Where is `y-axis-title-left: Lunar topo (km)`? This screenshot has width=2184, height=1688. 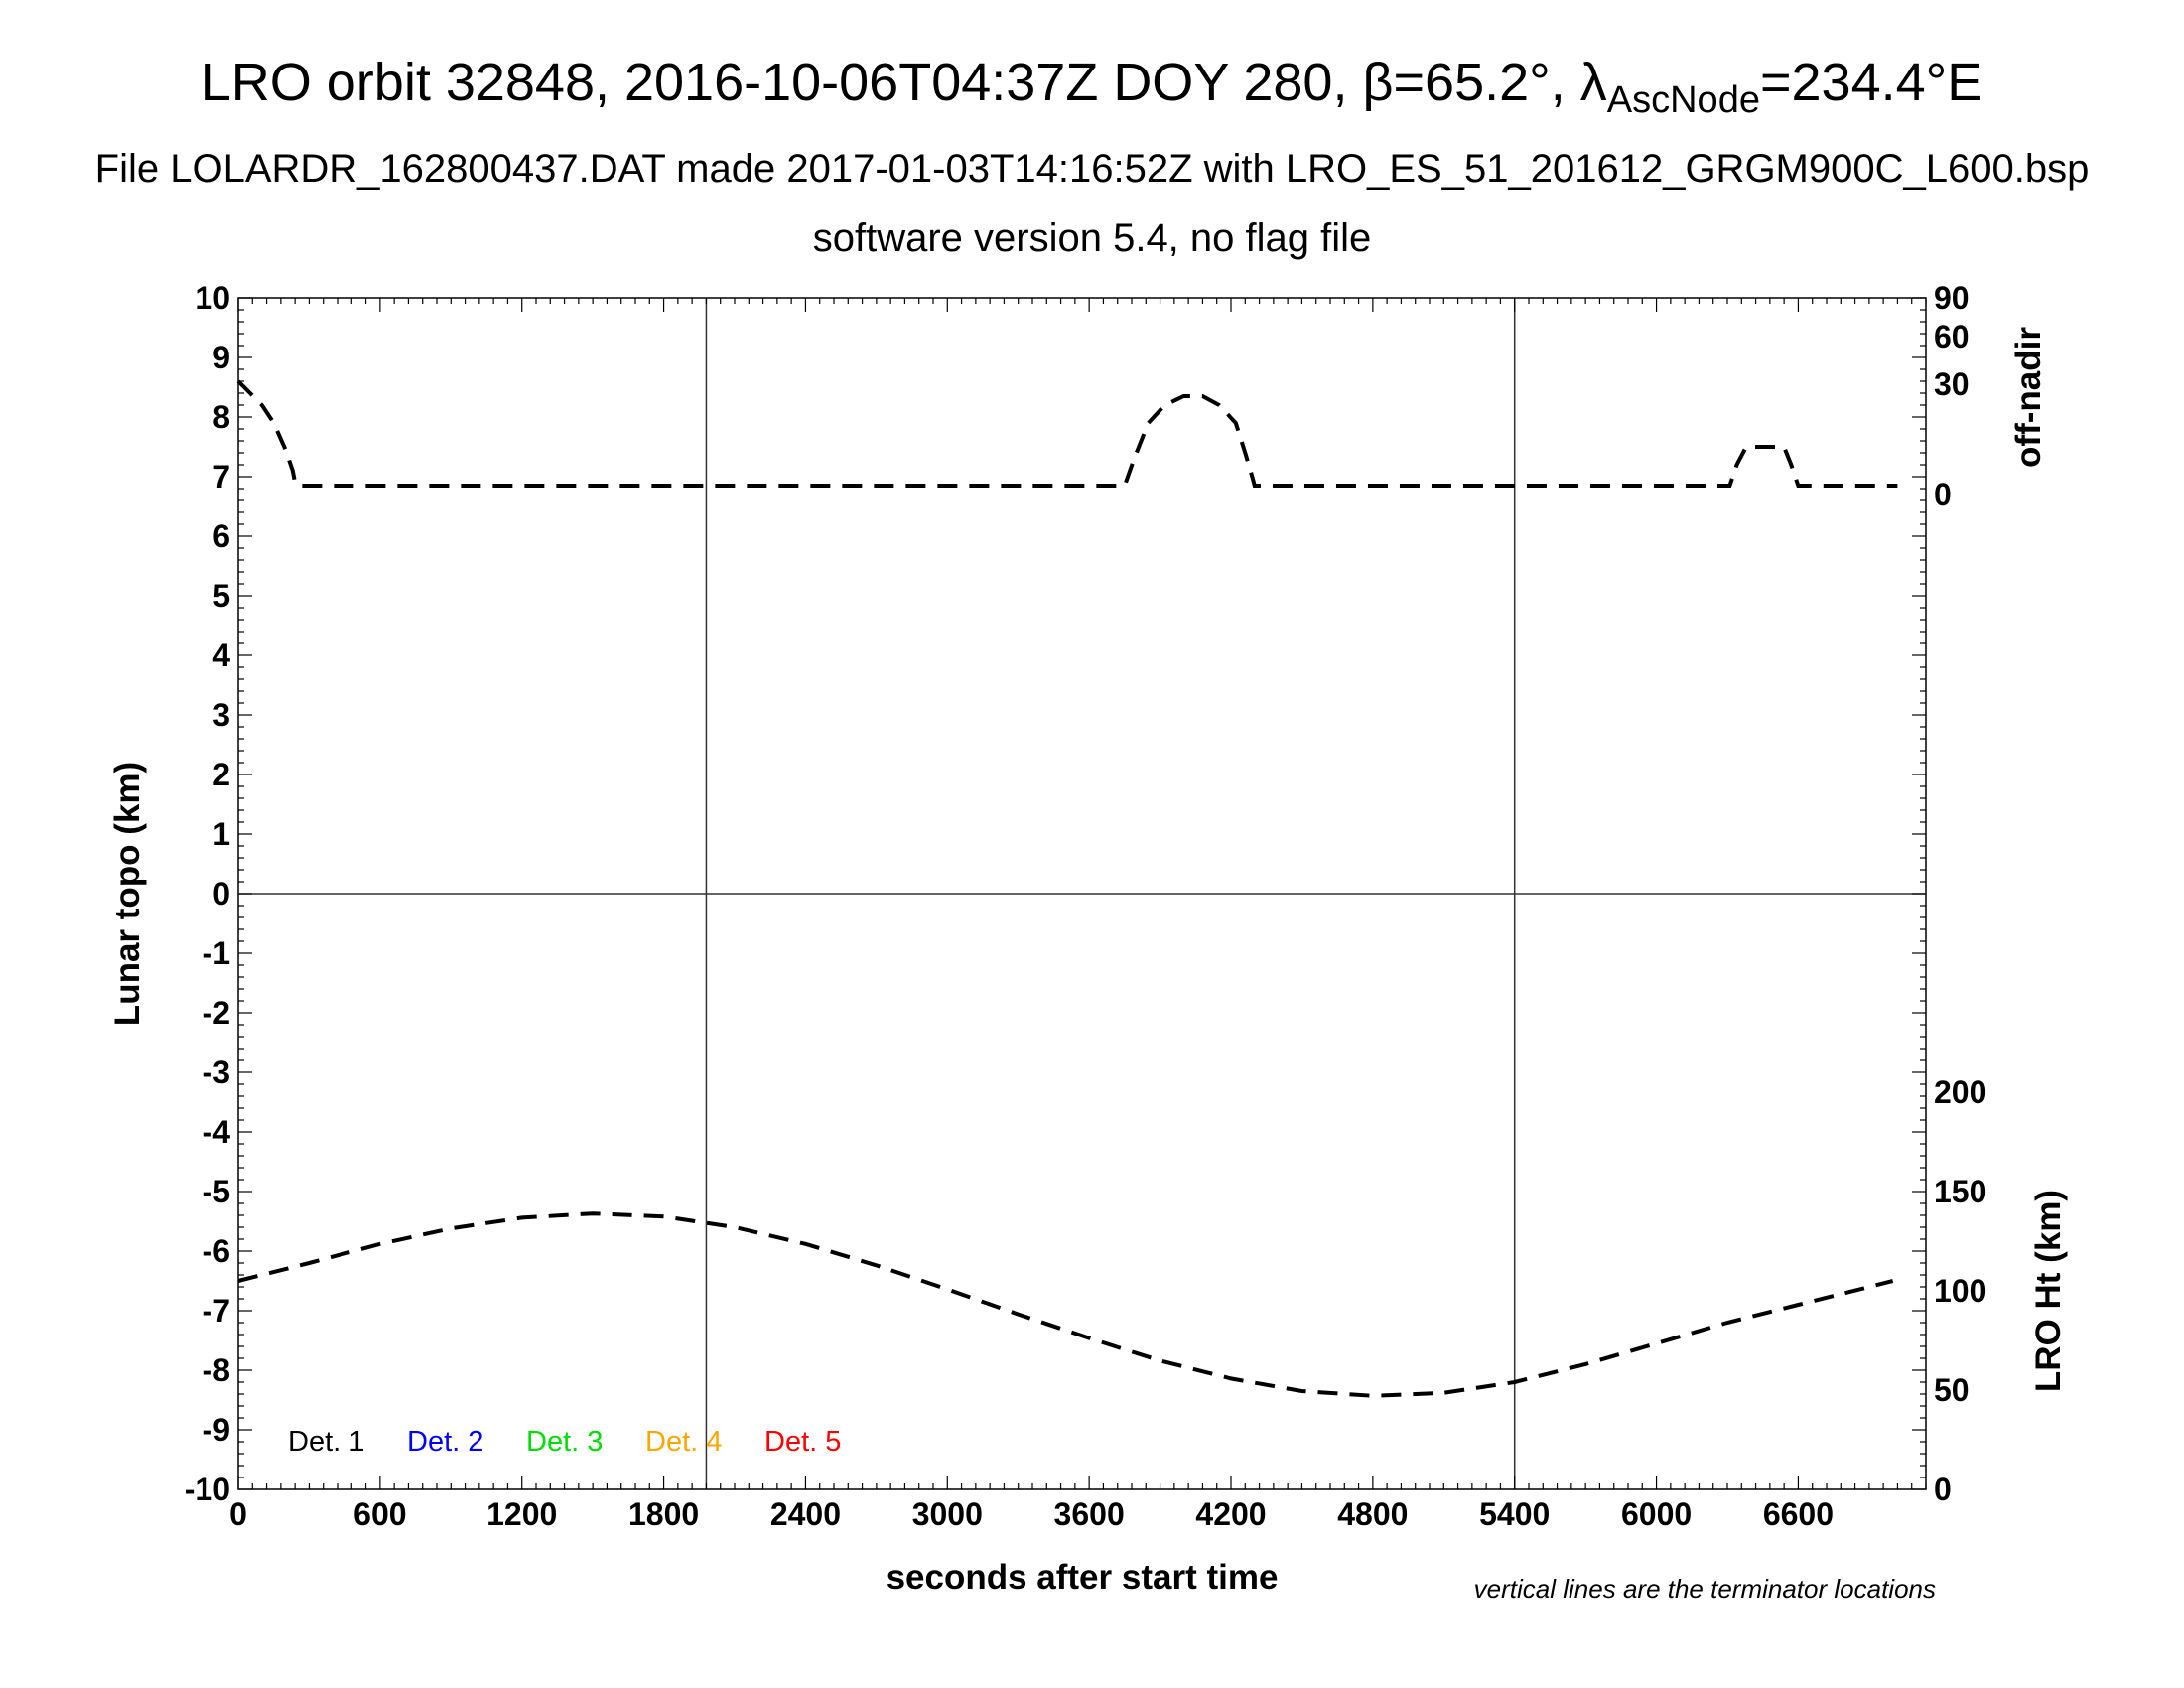 y-axis-title-left: Lunar topo (km) is located at coordinates (127, 894).